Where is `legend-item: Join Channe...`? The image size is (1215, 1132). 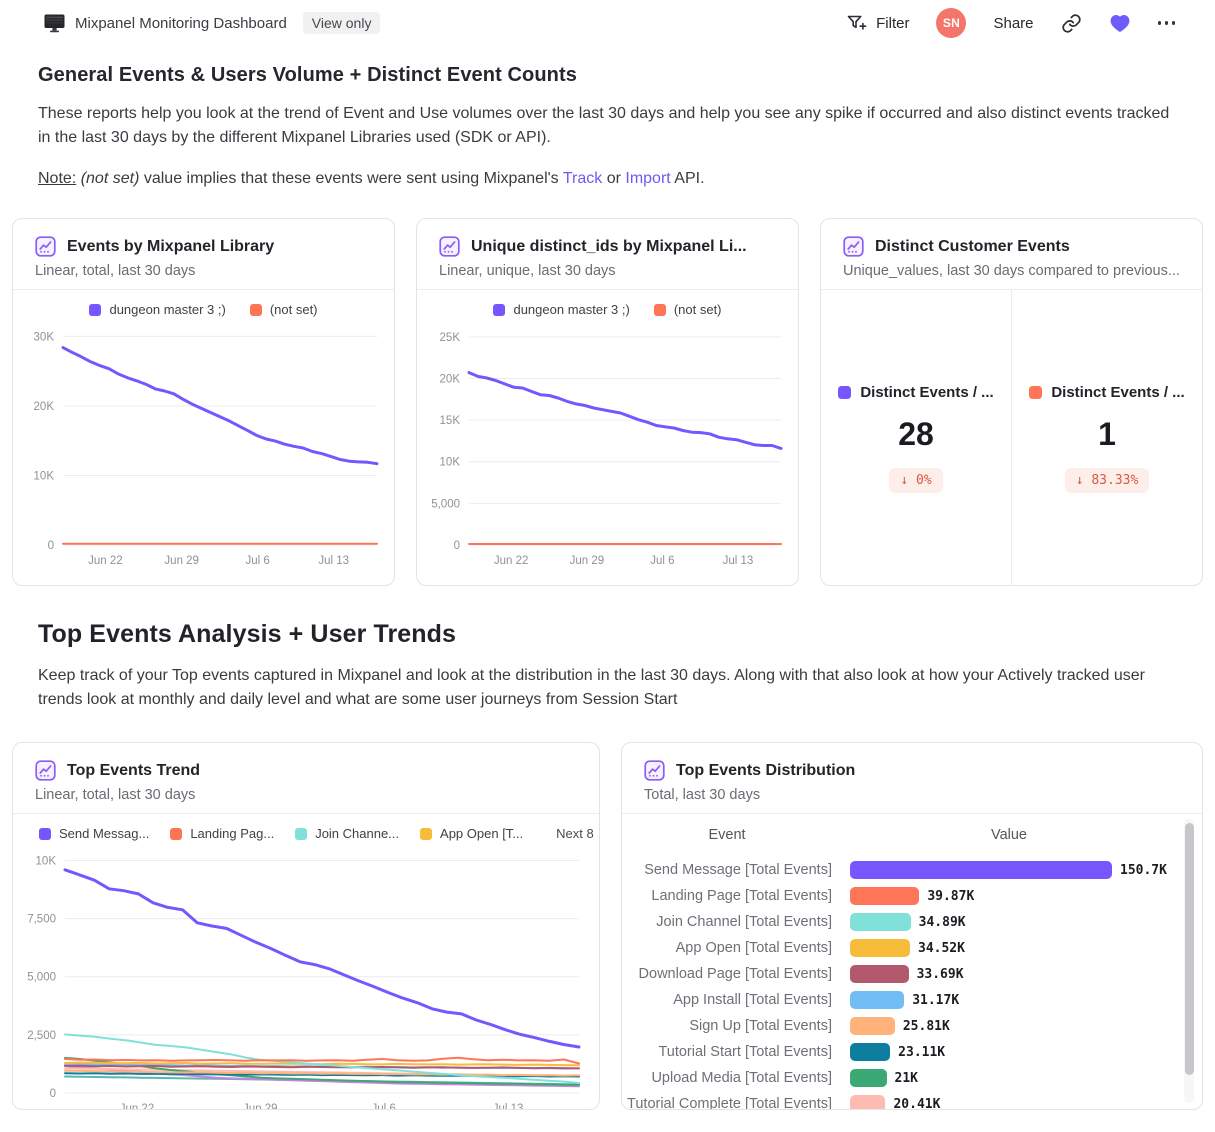 legend-item: Join Channe... is located at coordinates (347, 833).